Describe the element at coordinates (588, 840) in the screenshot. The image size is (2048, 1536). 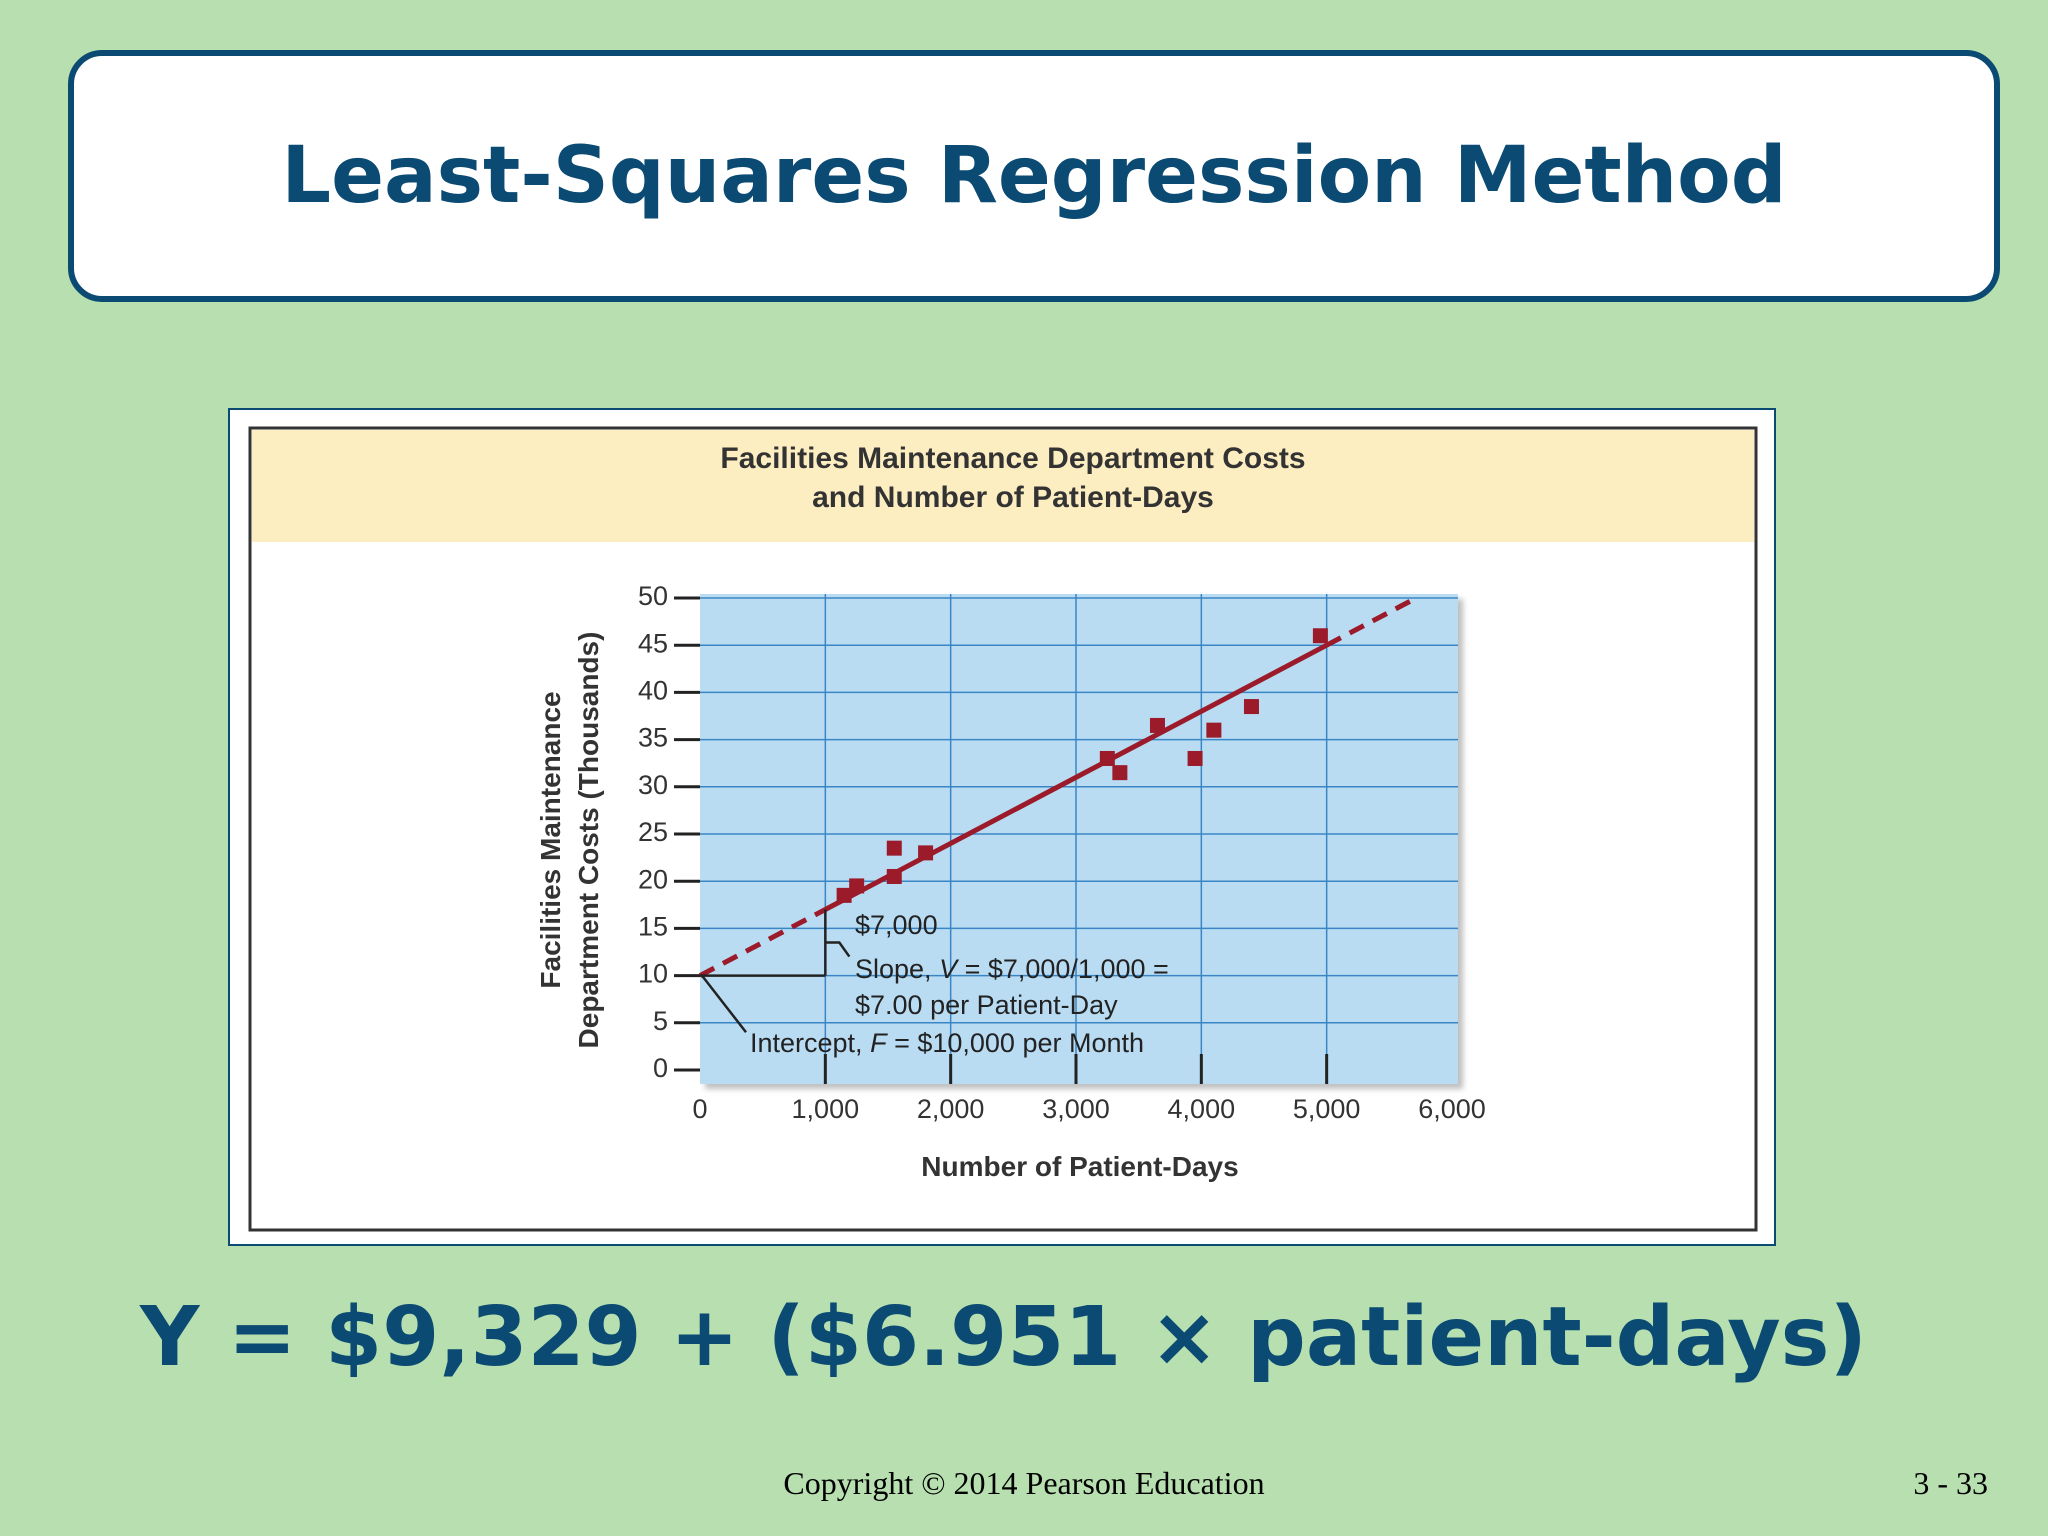
I see `y-axis-label-line2: Department Costs (Thousands)` at that location.